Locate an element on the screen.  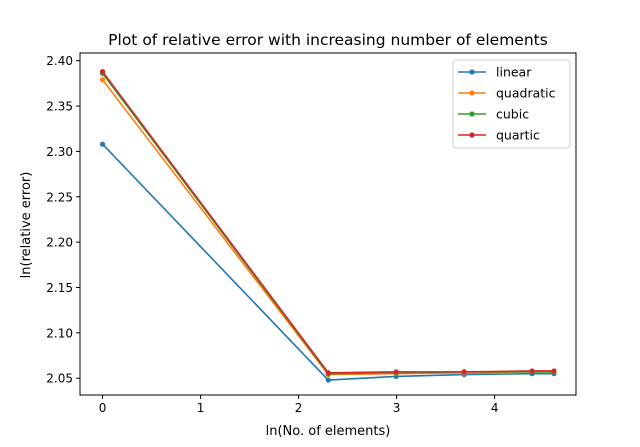
legend-label: quadratic is located at coordinates (526, 93).